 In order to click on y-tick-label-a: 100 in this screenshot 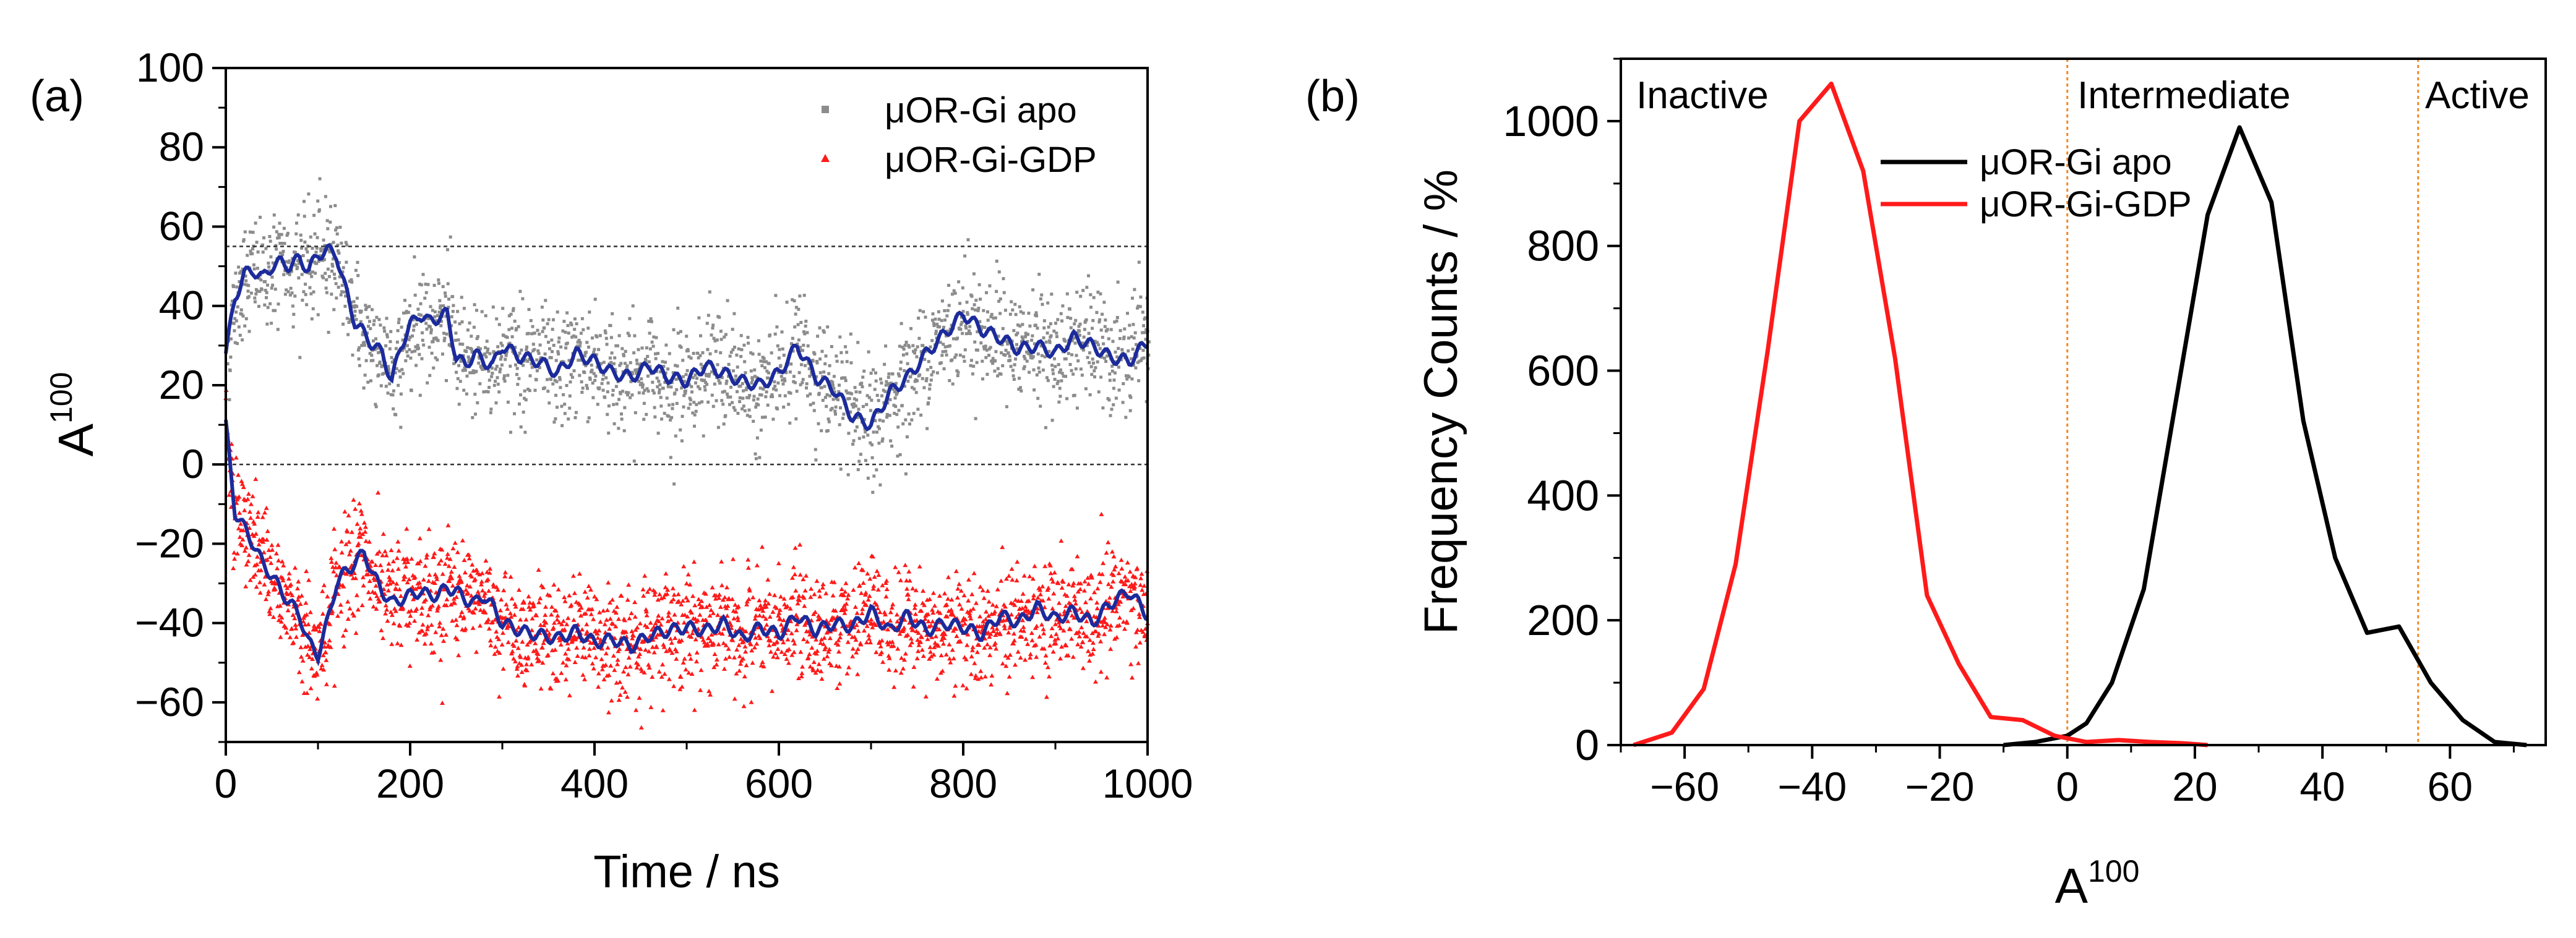, I will do `click(170, 67)`.